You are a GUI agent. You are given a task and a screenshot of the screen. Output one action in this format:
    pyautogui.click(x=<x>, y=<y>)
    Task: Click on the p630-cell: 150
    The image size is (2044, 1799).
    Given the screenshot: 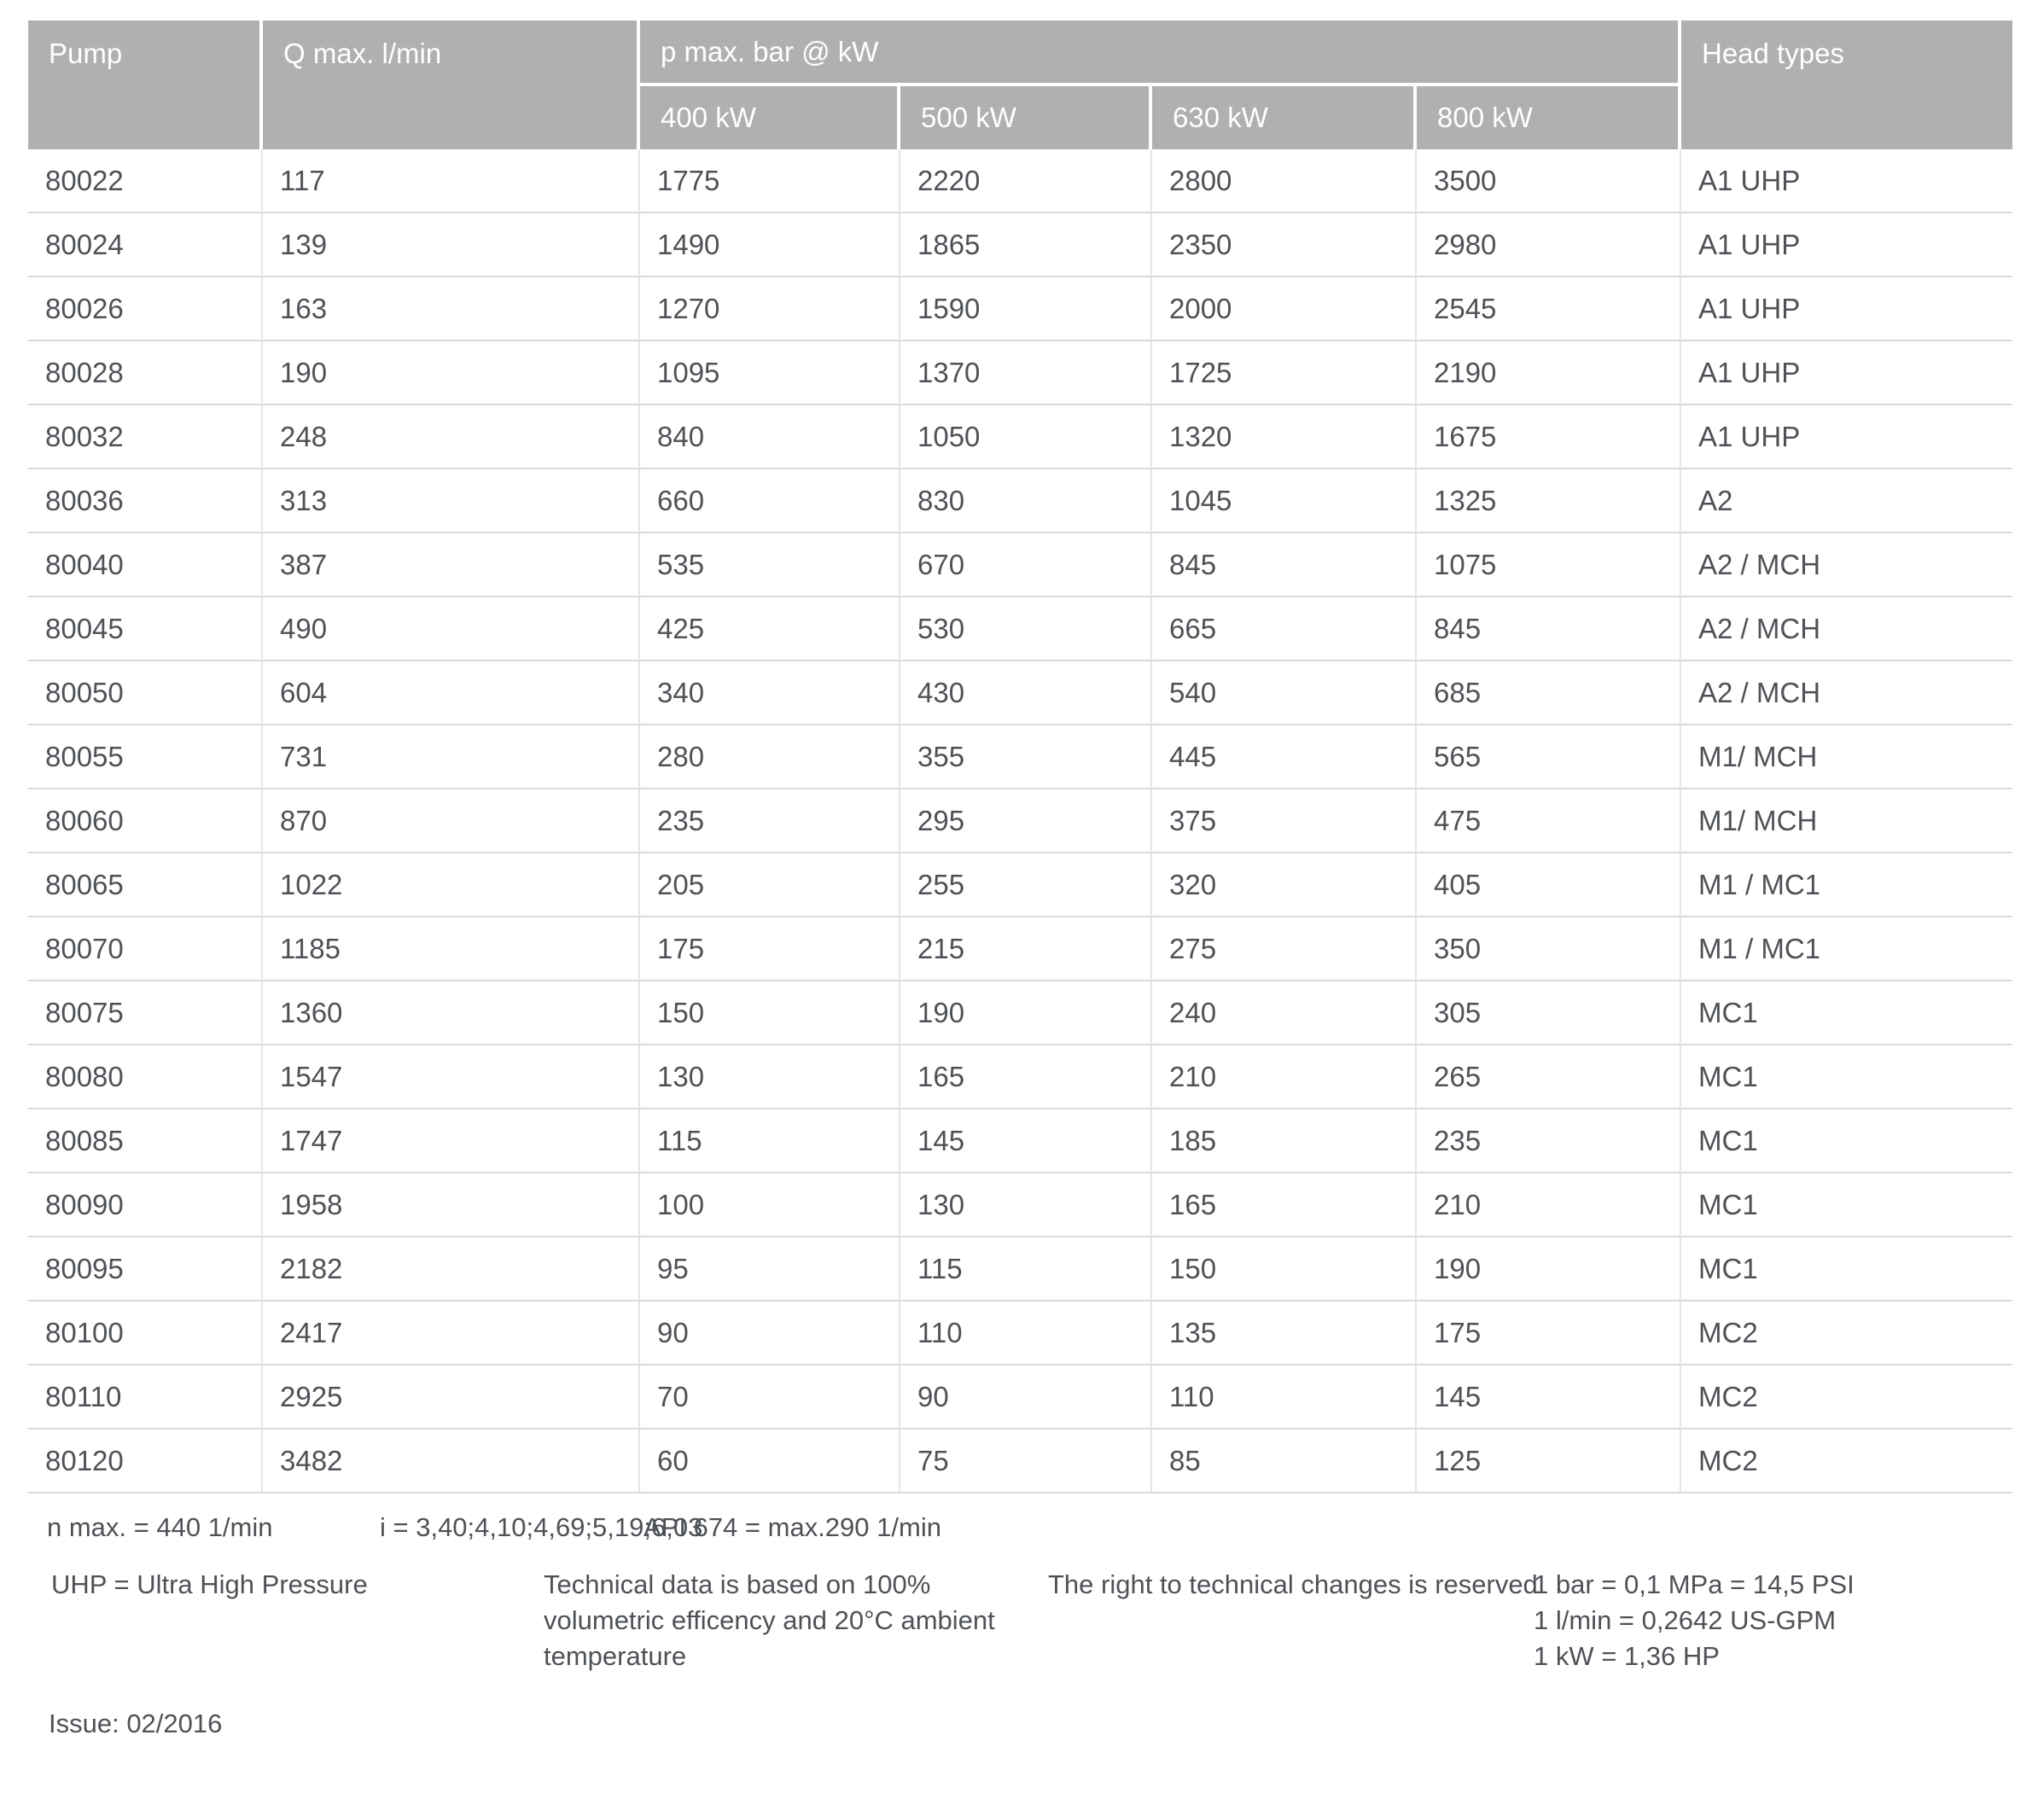 What is the action you would take?
    pyautogui.click(x=1284, y=1269)
    